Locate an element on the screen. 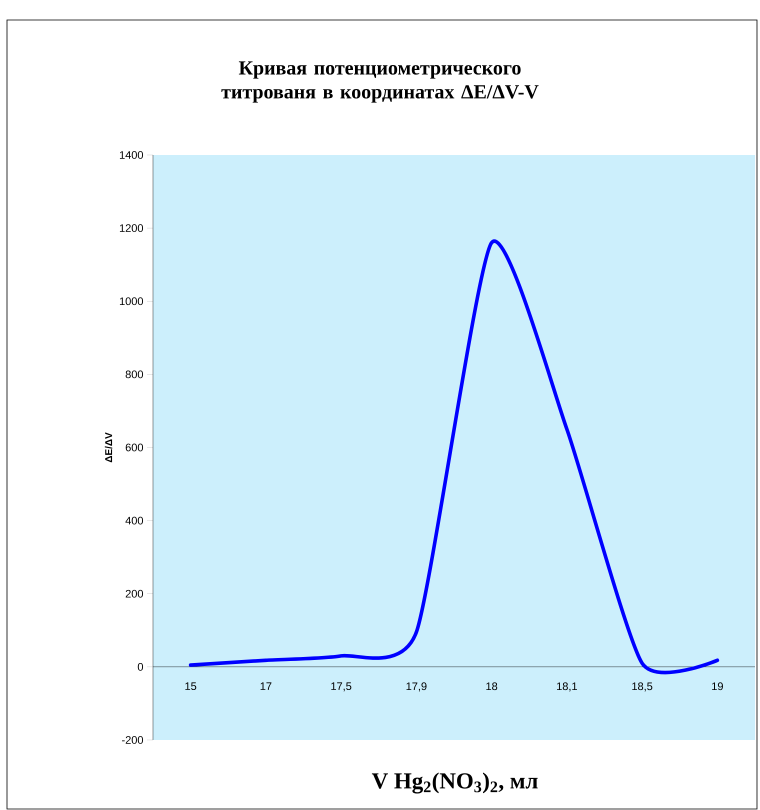  y-tick-label: 1200 is located at coordinates (132, 228).